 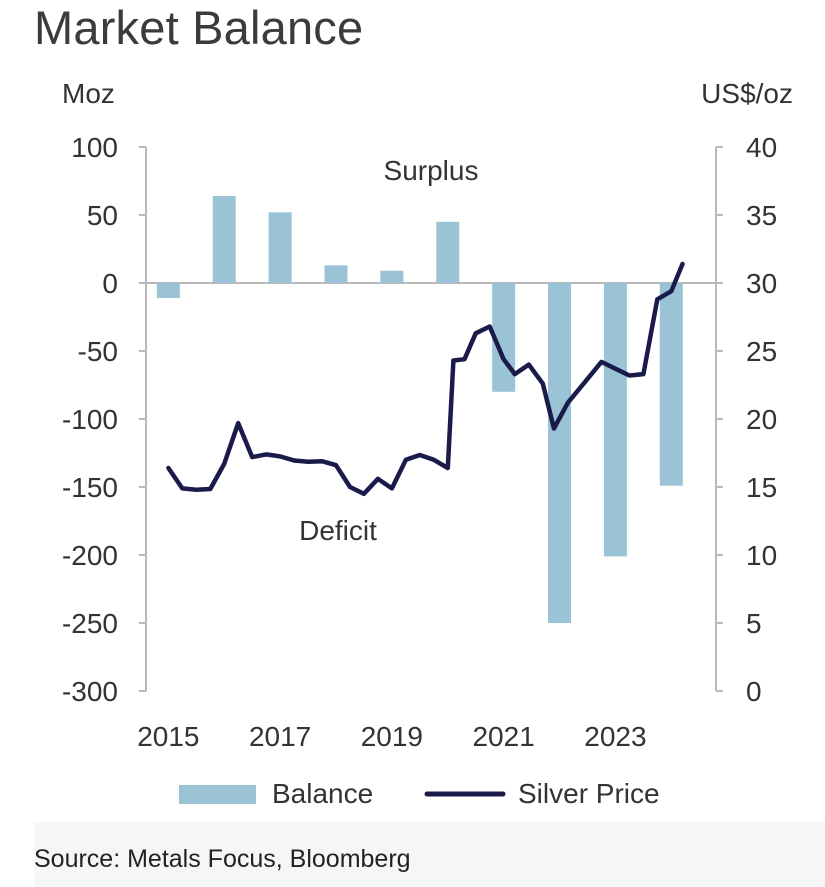 What do you see at coordinates (419, 793) in the screenshot?
I see `legend: Balance Silver Price` at bounding box center [419, 793].